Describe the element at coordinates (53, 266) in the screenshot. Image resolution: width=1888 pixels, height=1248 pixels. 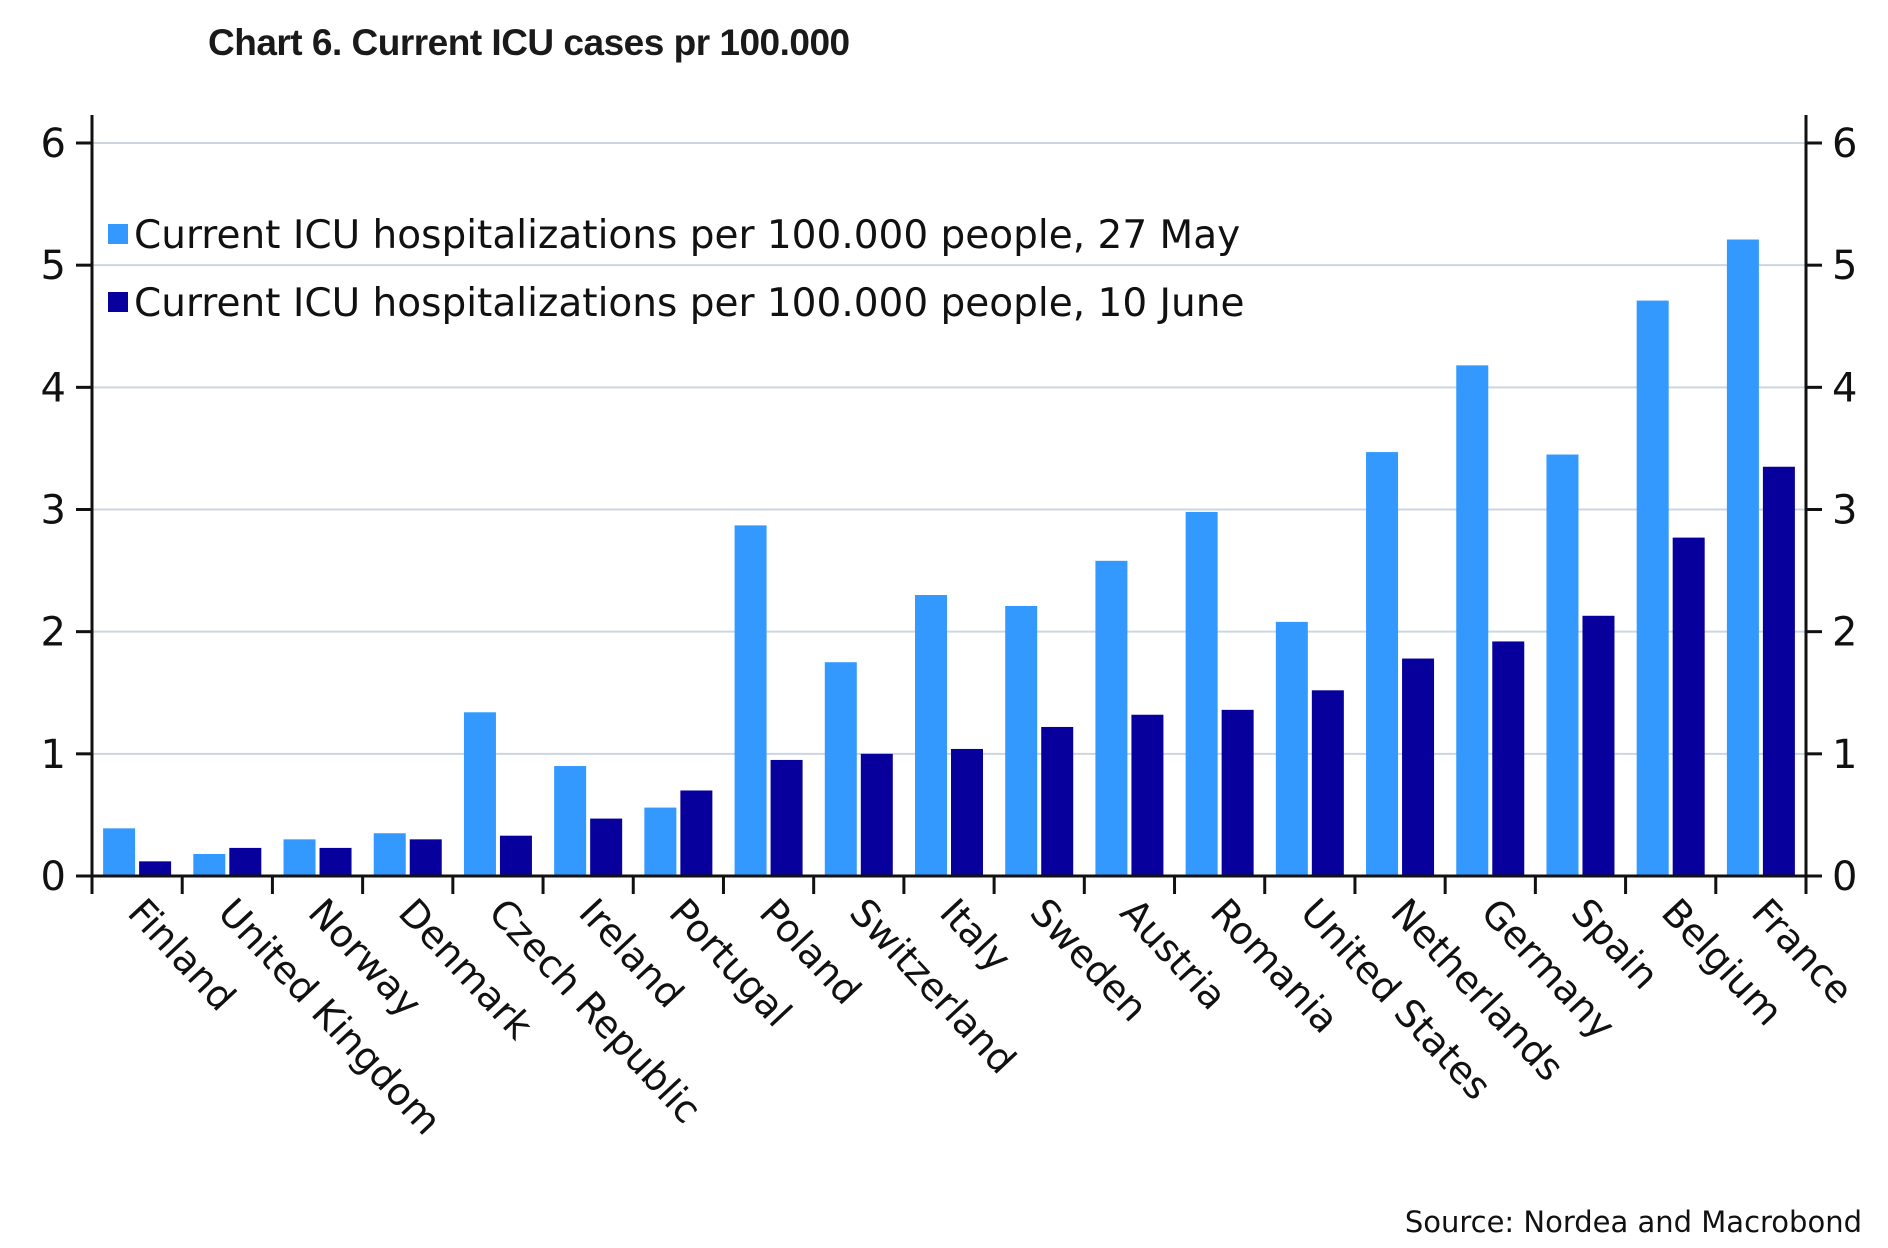
I see `y-tick-label-left: 5` at that location.